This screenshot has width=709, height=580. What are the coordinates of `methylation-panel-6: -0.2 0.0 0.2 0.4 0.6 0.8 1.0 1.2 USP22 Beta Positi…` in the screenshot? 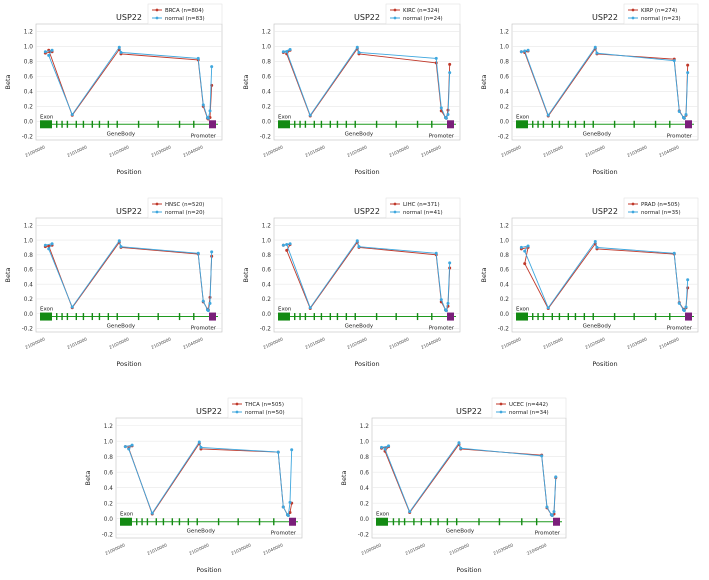 It's located at (592, 284).